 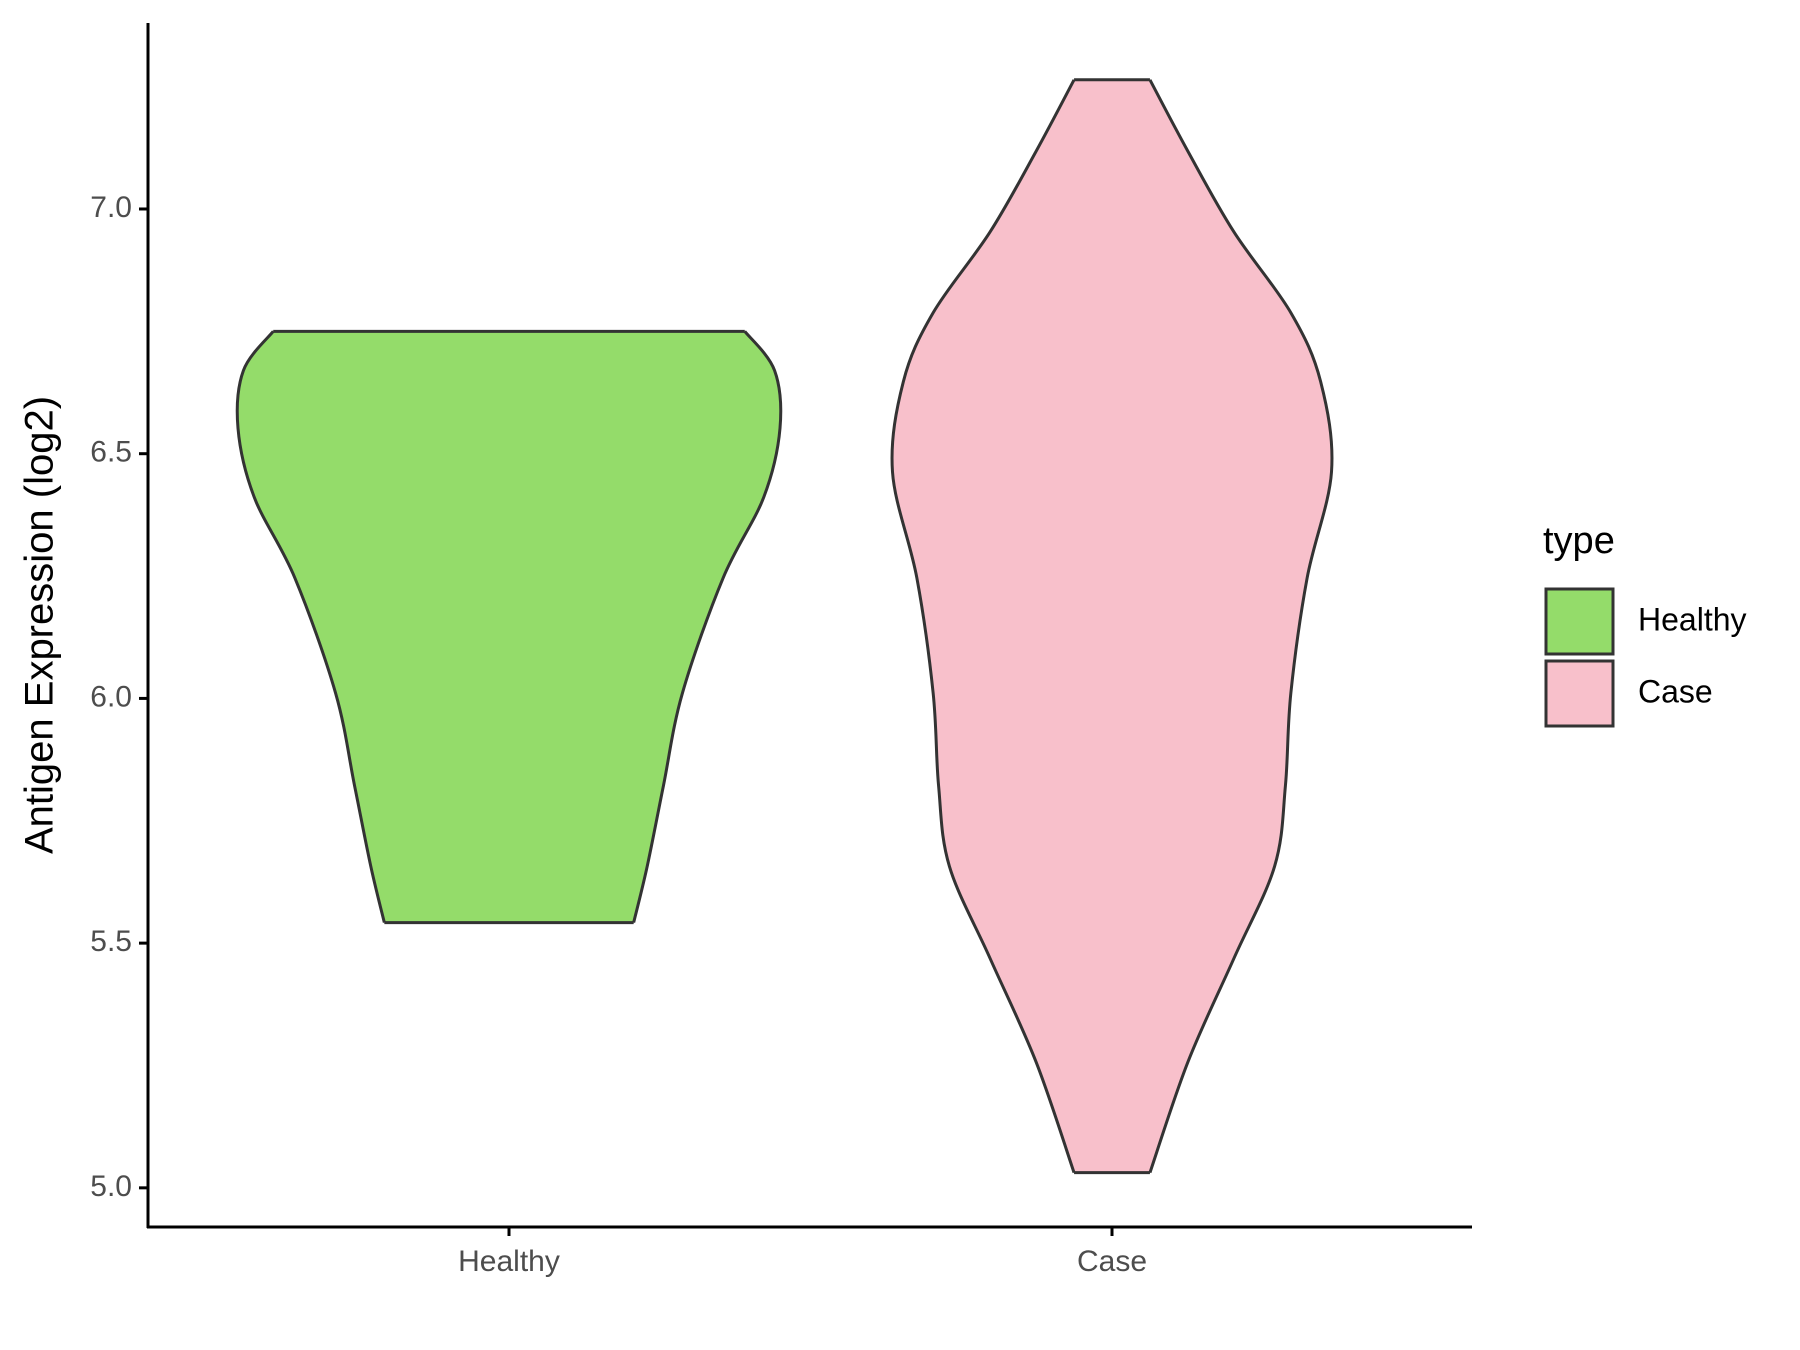 What do you see at coordinates (1112, 1261) in the screenshot?
I see `x-tick-label: Case` at bounding box center [1112, 1261].